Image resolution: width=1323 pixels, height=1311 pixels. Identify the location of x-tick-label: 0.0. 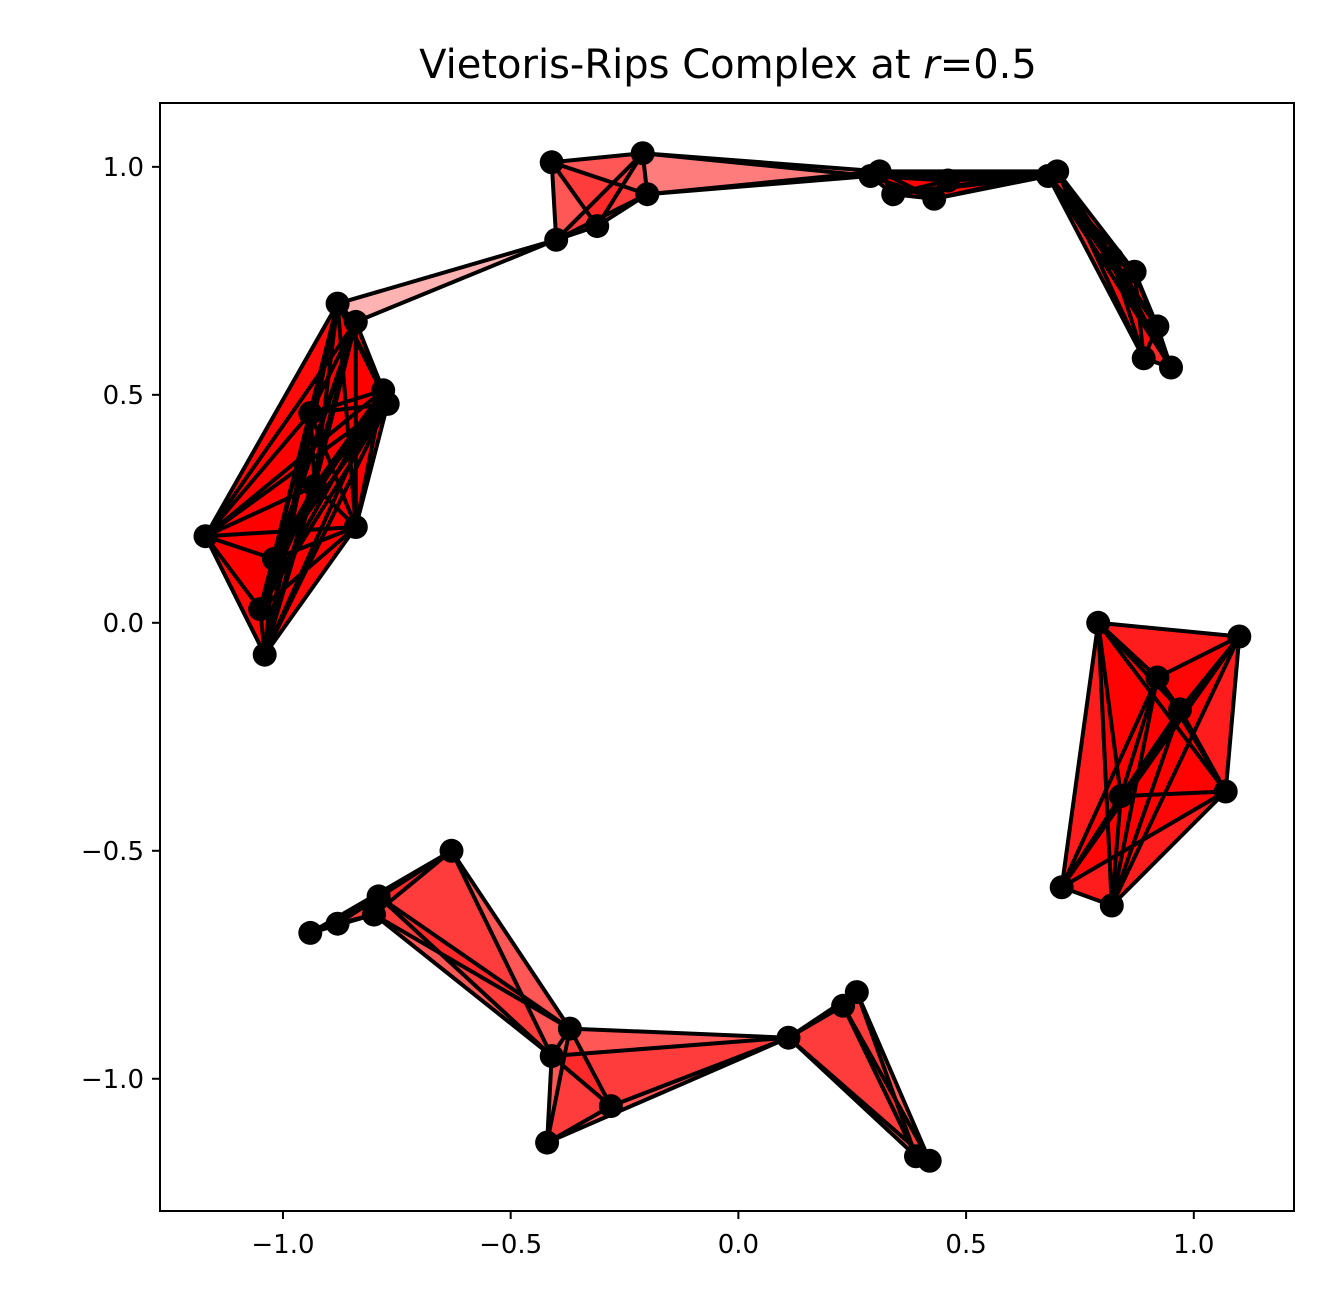
(738, 1245).